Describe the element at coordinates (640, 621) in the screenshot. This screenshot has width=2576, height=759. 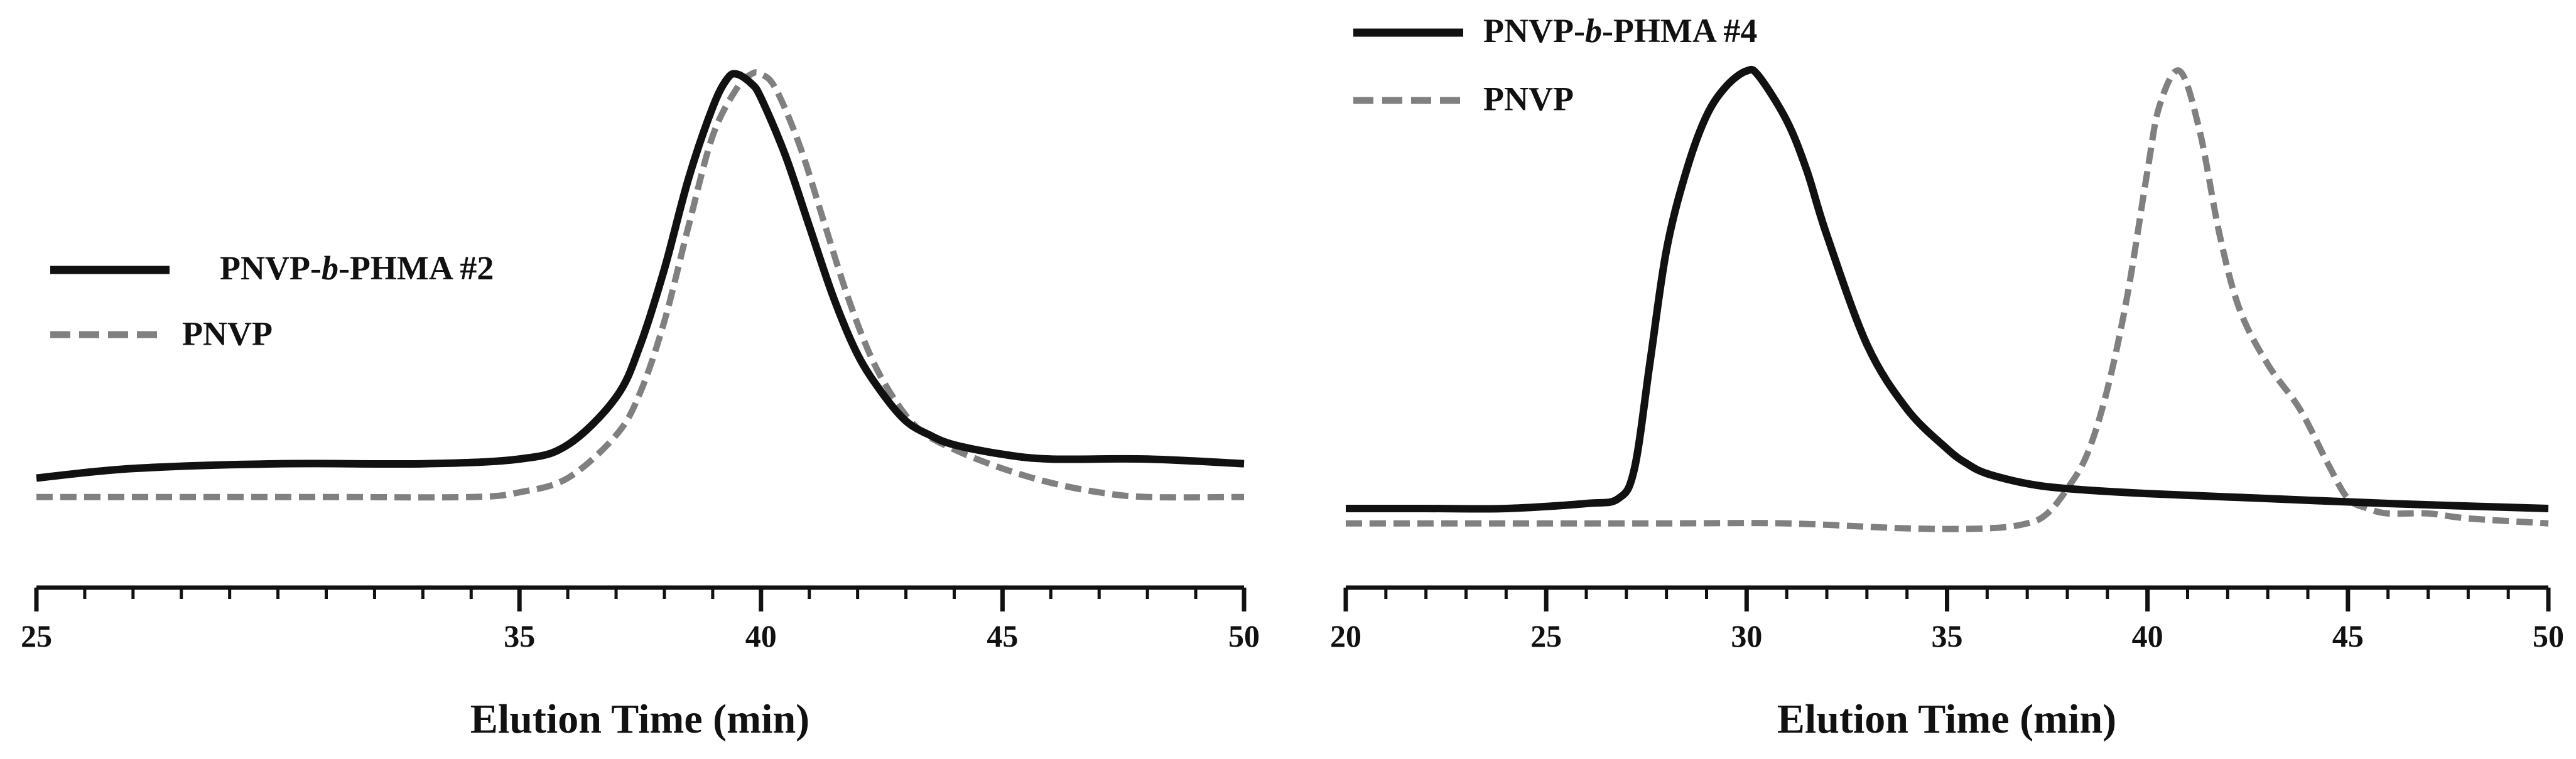
I see `x-ticks-left: 25 35 40 45 50` at that location.